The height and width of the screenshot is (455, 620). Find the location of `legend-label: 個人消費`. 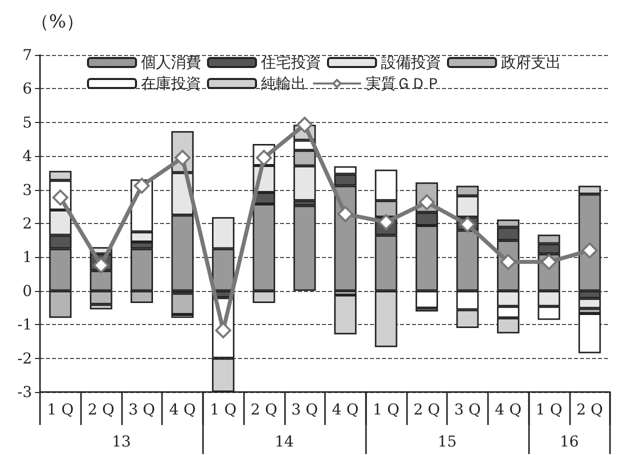

legend-label: 個人消費 is located at coordinates (171, 63).